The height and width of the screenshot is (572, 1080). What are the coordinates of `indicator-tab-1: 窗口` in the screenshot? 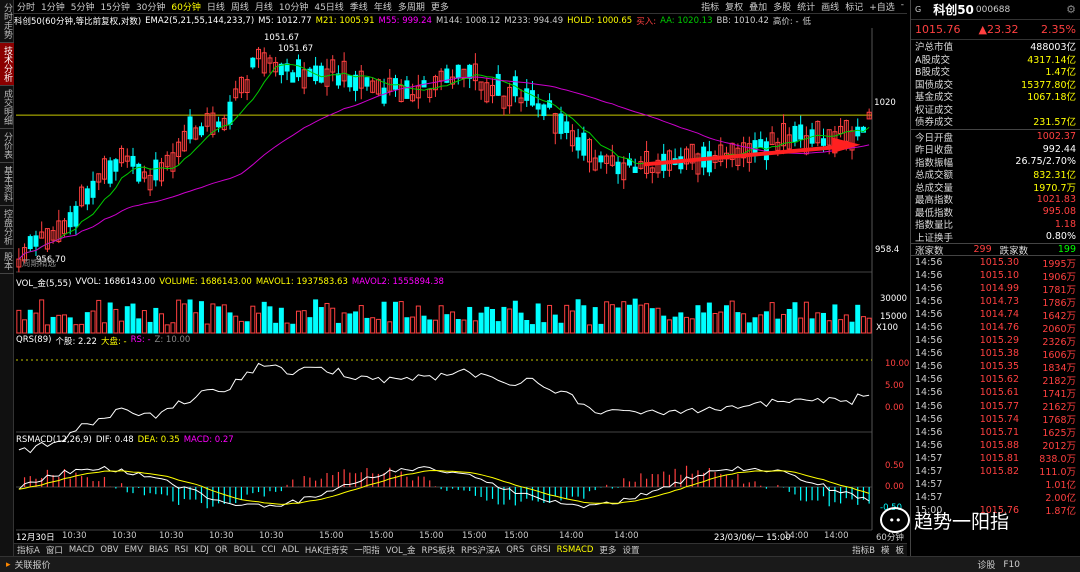 It's located at (54, 551).